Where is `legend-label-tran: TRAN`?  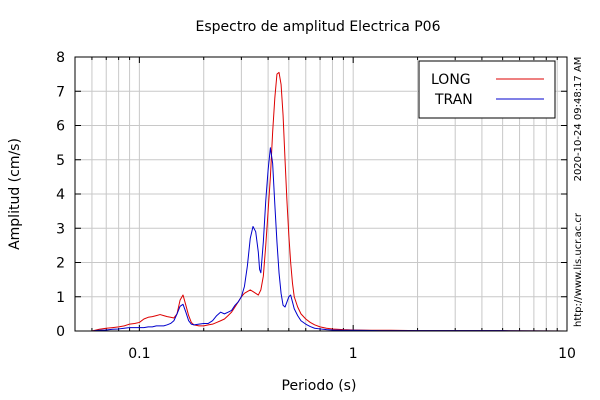 legend-label-tran: TRAN is located at coordinates (453, 100).